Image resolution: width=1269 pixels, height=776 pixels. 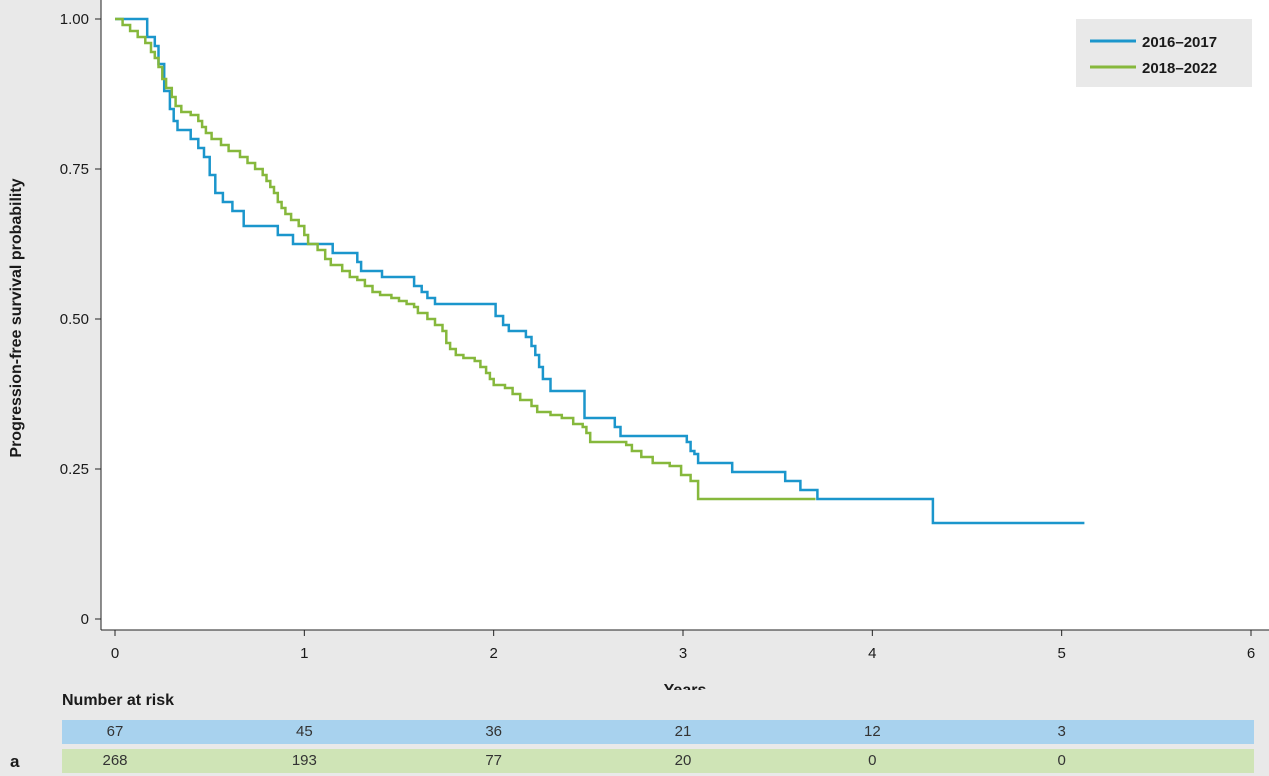 I want to click on y-tick-label: 1.00, so click(x=74, y=19).